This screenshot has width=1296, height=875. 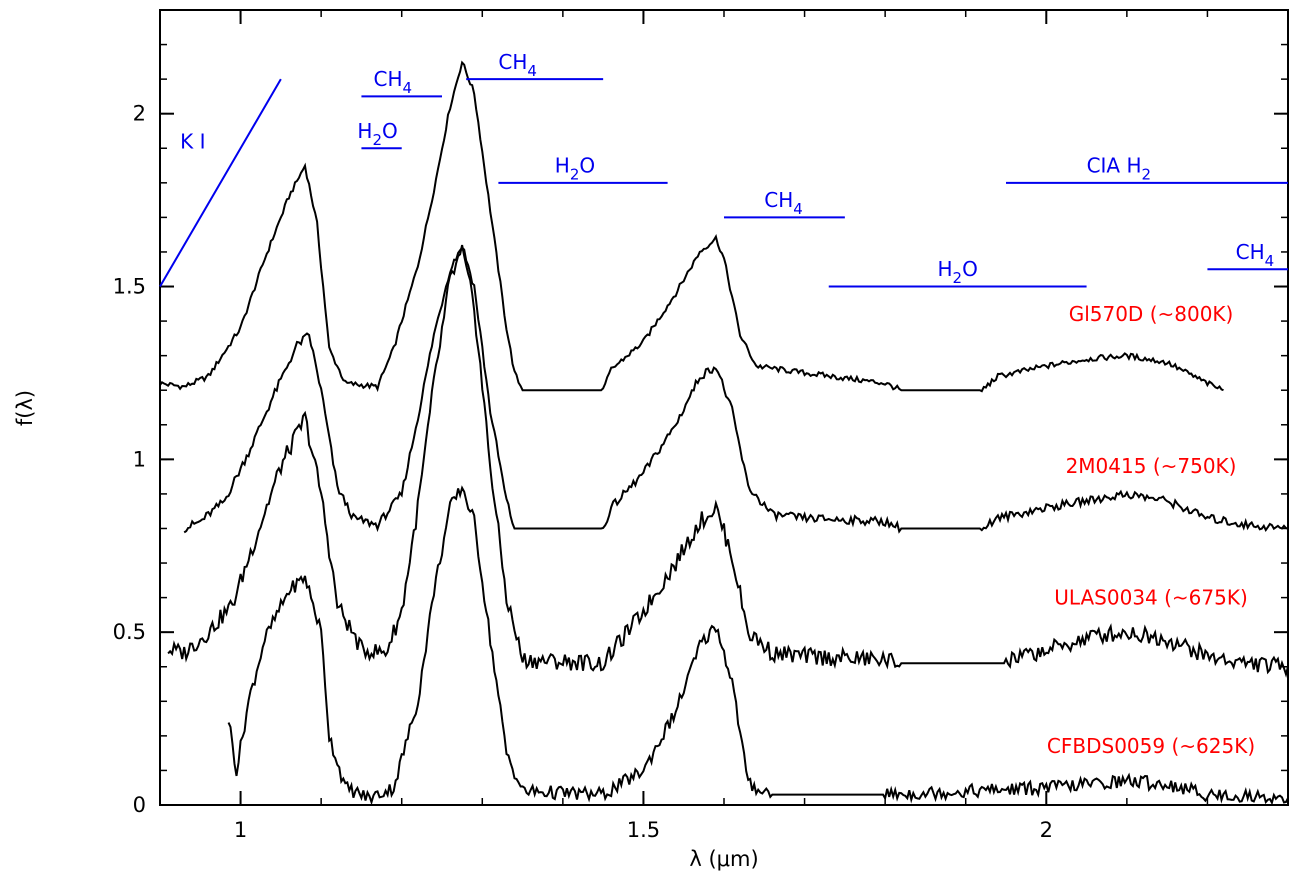 What do you see at coordinates (643, 830) in the screenshot?
I see `x-tick-label: 1.5` at bounding box center [643, 830].